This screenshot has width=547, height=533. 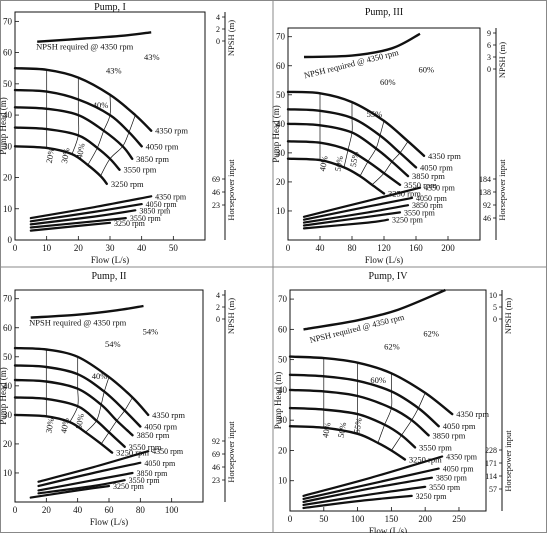 What do you see at coordinates (392, 347) in the screenshot?
I see `efficiency-label: 62%` at bounding box center [392, 347].